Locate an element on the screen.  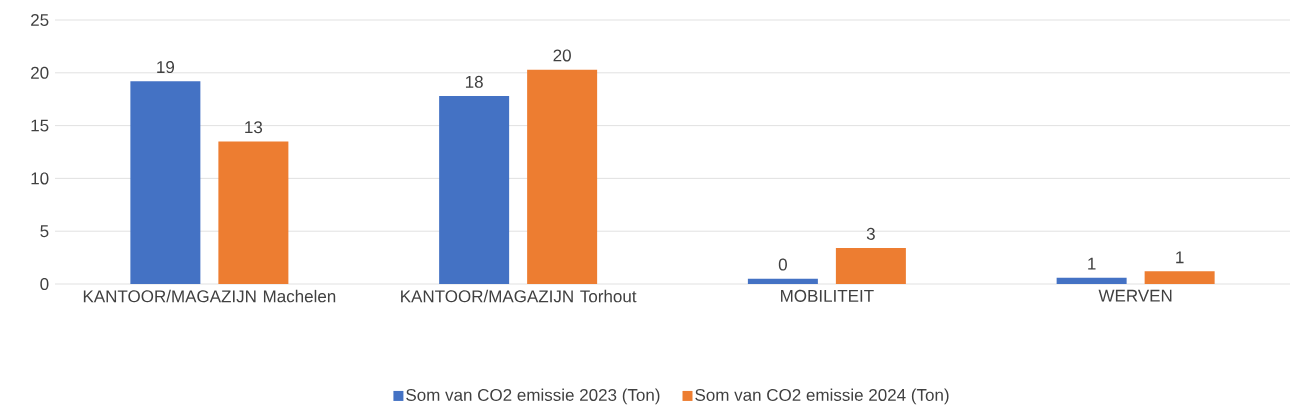
data-label: 13 is located at coordinates (254, 127).